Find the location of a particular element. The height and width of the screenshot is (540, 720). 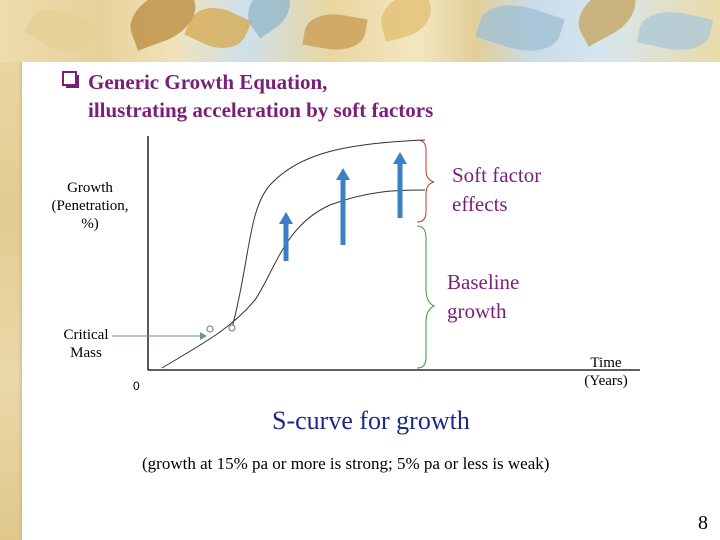

page-number: 8 is located at coordinates (703, 523).